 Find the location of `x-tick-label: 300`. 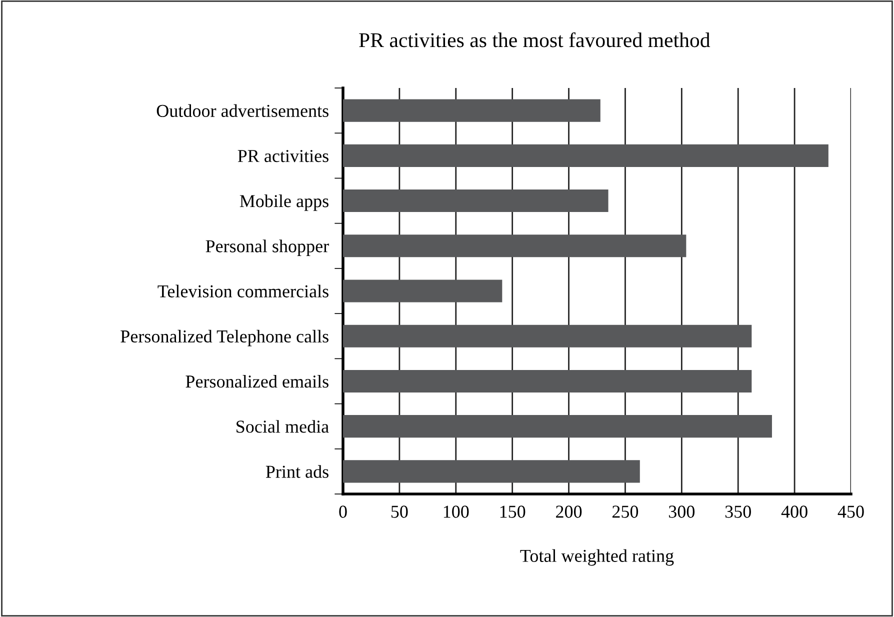

x-tick-label: 300 is located at coordinates (681, 512).